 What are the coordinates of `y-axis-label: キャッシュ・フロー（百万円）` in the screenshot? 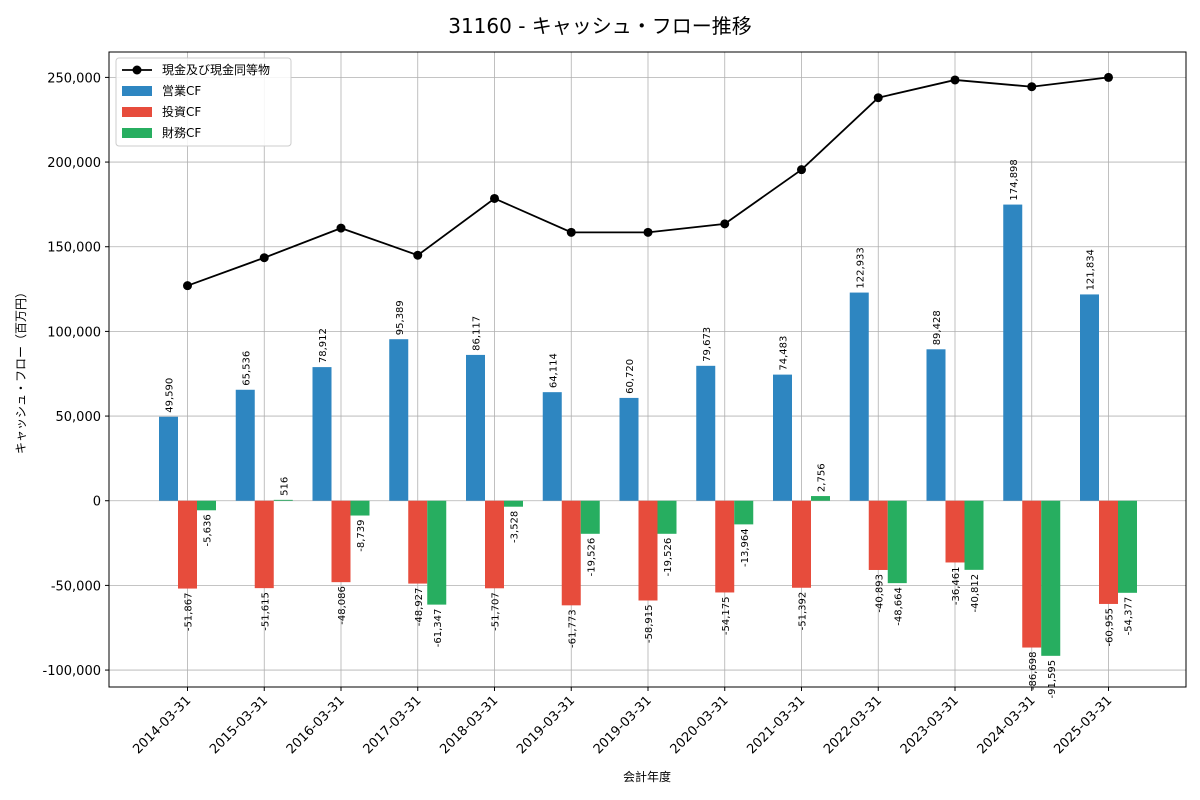 It's located at (21, 370).